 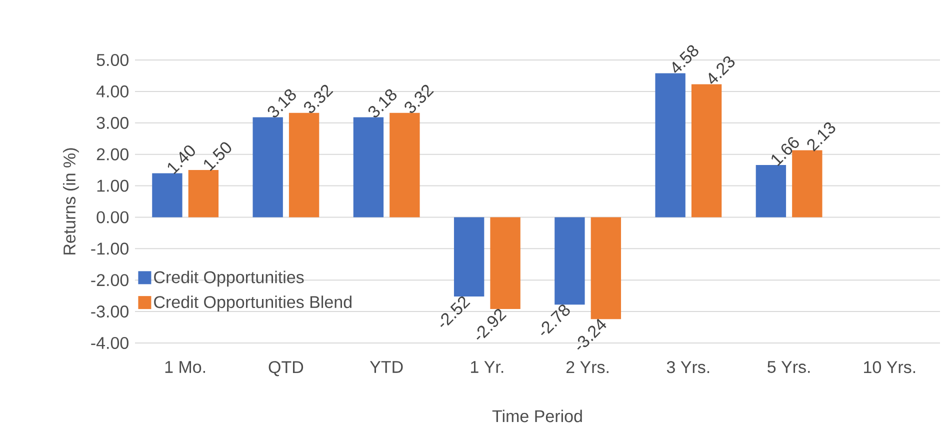 I want to click on x-tick-label: QTD, so click(x=286, y=368).